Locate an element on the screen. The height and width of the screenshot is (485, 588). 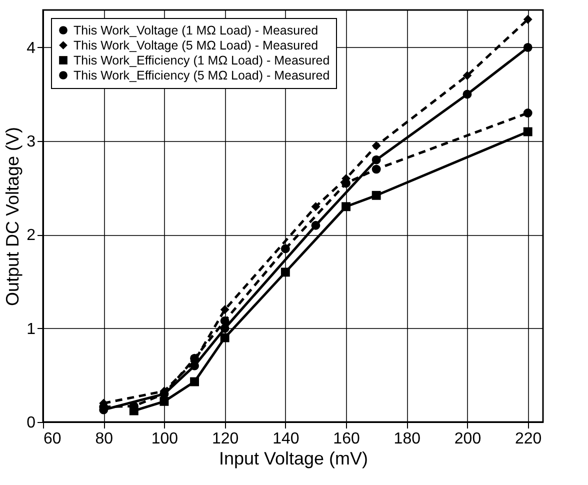
legend-label: This Work_Voltage (1 MΩ Load) - Measured is located at coordinates (196, 30).